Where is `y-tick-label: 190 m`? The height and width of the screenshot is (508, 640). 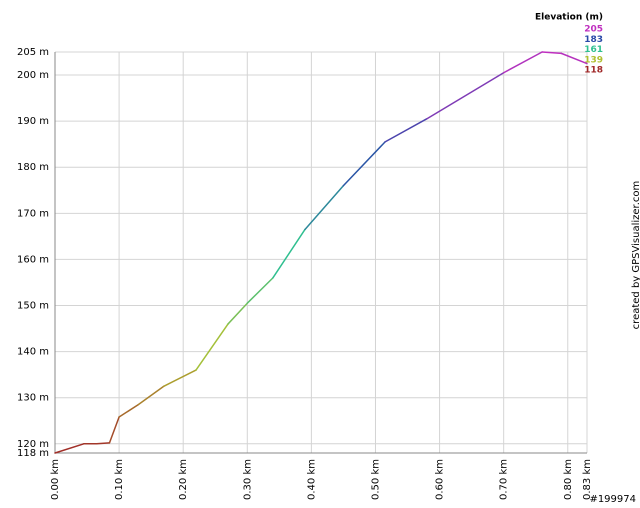 y-tick-label: 190 m is located at coordinates (33, 121).